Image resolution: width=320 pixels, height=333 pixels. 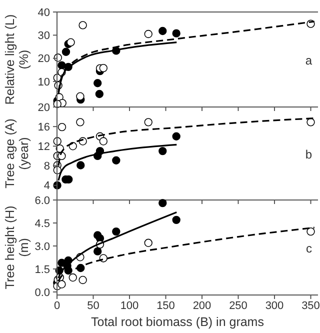 I want to click on y-axis-title: Tree height (H) (m), so click(x=17, y=248).